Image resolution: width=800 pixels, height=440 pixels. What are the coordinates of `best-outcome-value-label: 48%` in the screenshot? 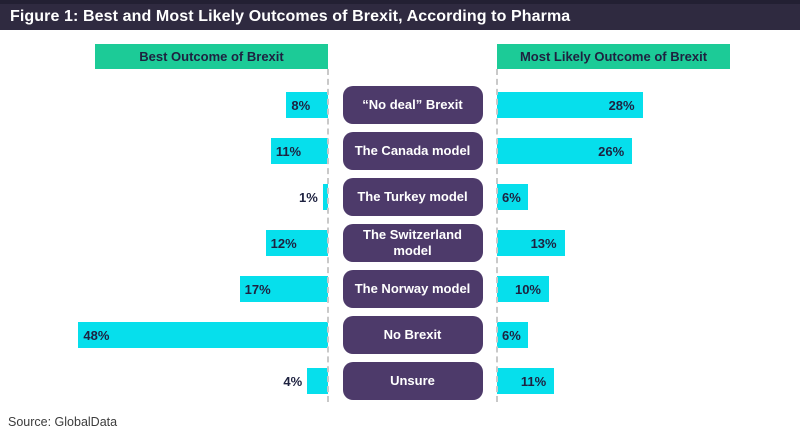 It's located at (96, 335).